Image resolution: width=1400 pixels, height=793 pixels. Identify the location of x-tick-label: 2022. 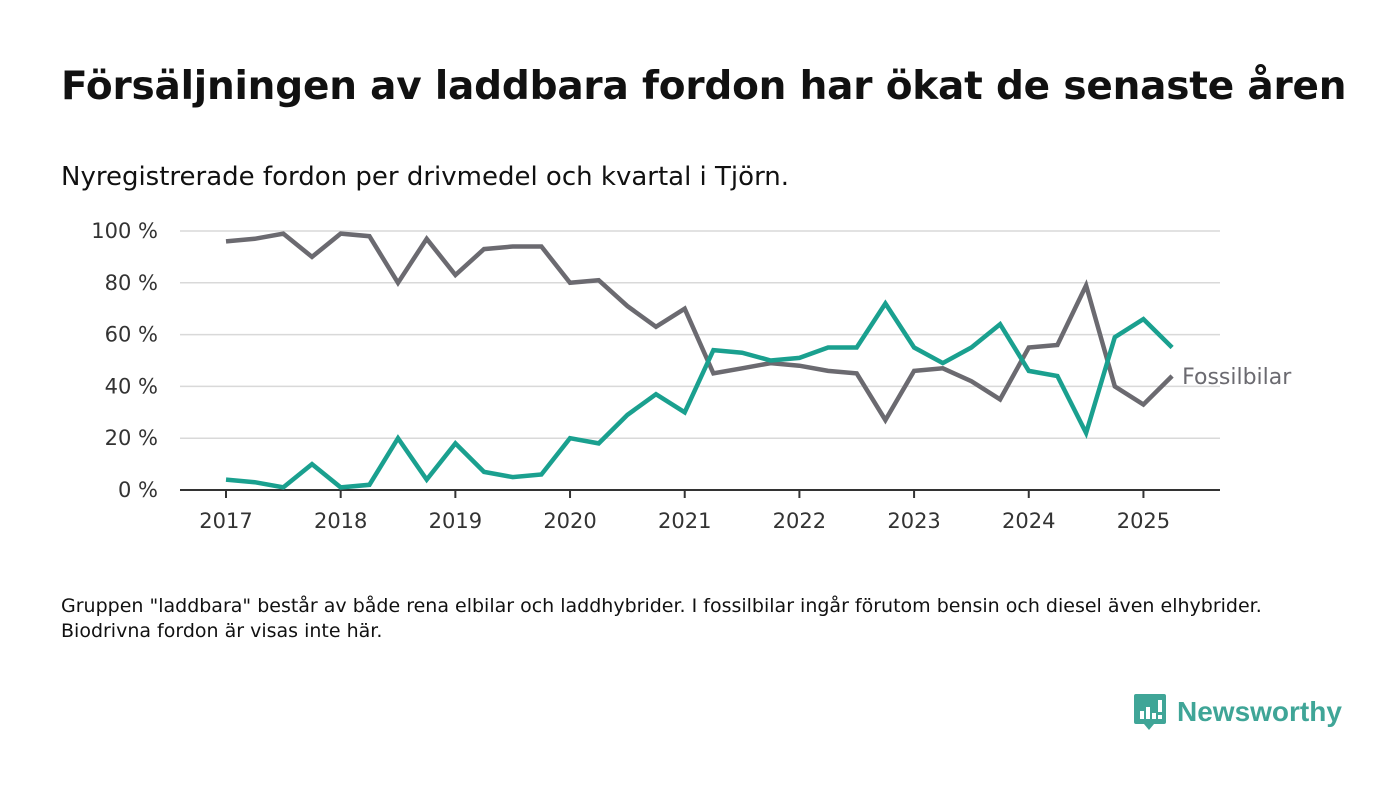
(799, 521).